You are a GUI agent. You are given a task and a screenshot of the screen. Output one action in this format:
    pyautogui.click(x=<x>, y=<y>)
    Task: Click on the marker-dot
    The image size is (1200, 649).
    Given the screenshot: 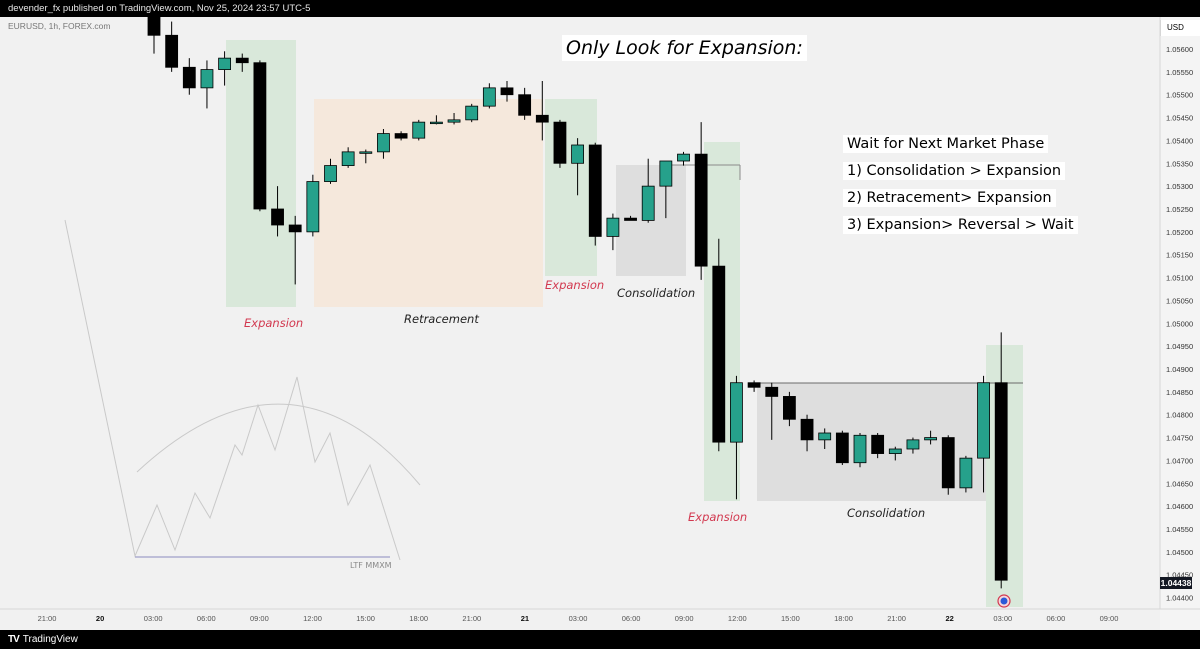 What is the action you would take?
    pyautogui.click(x=1004, y=601)
    